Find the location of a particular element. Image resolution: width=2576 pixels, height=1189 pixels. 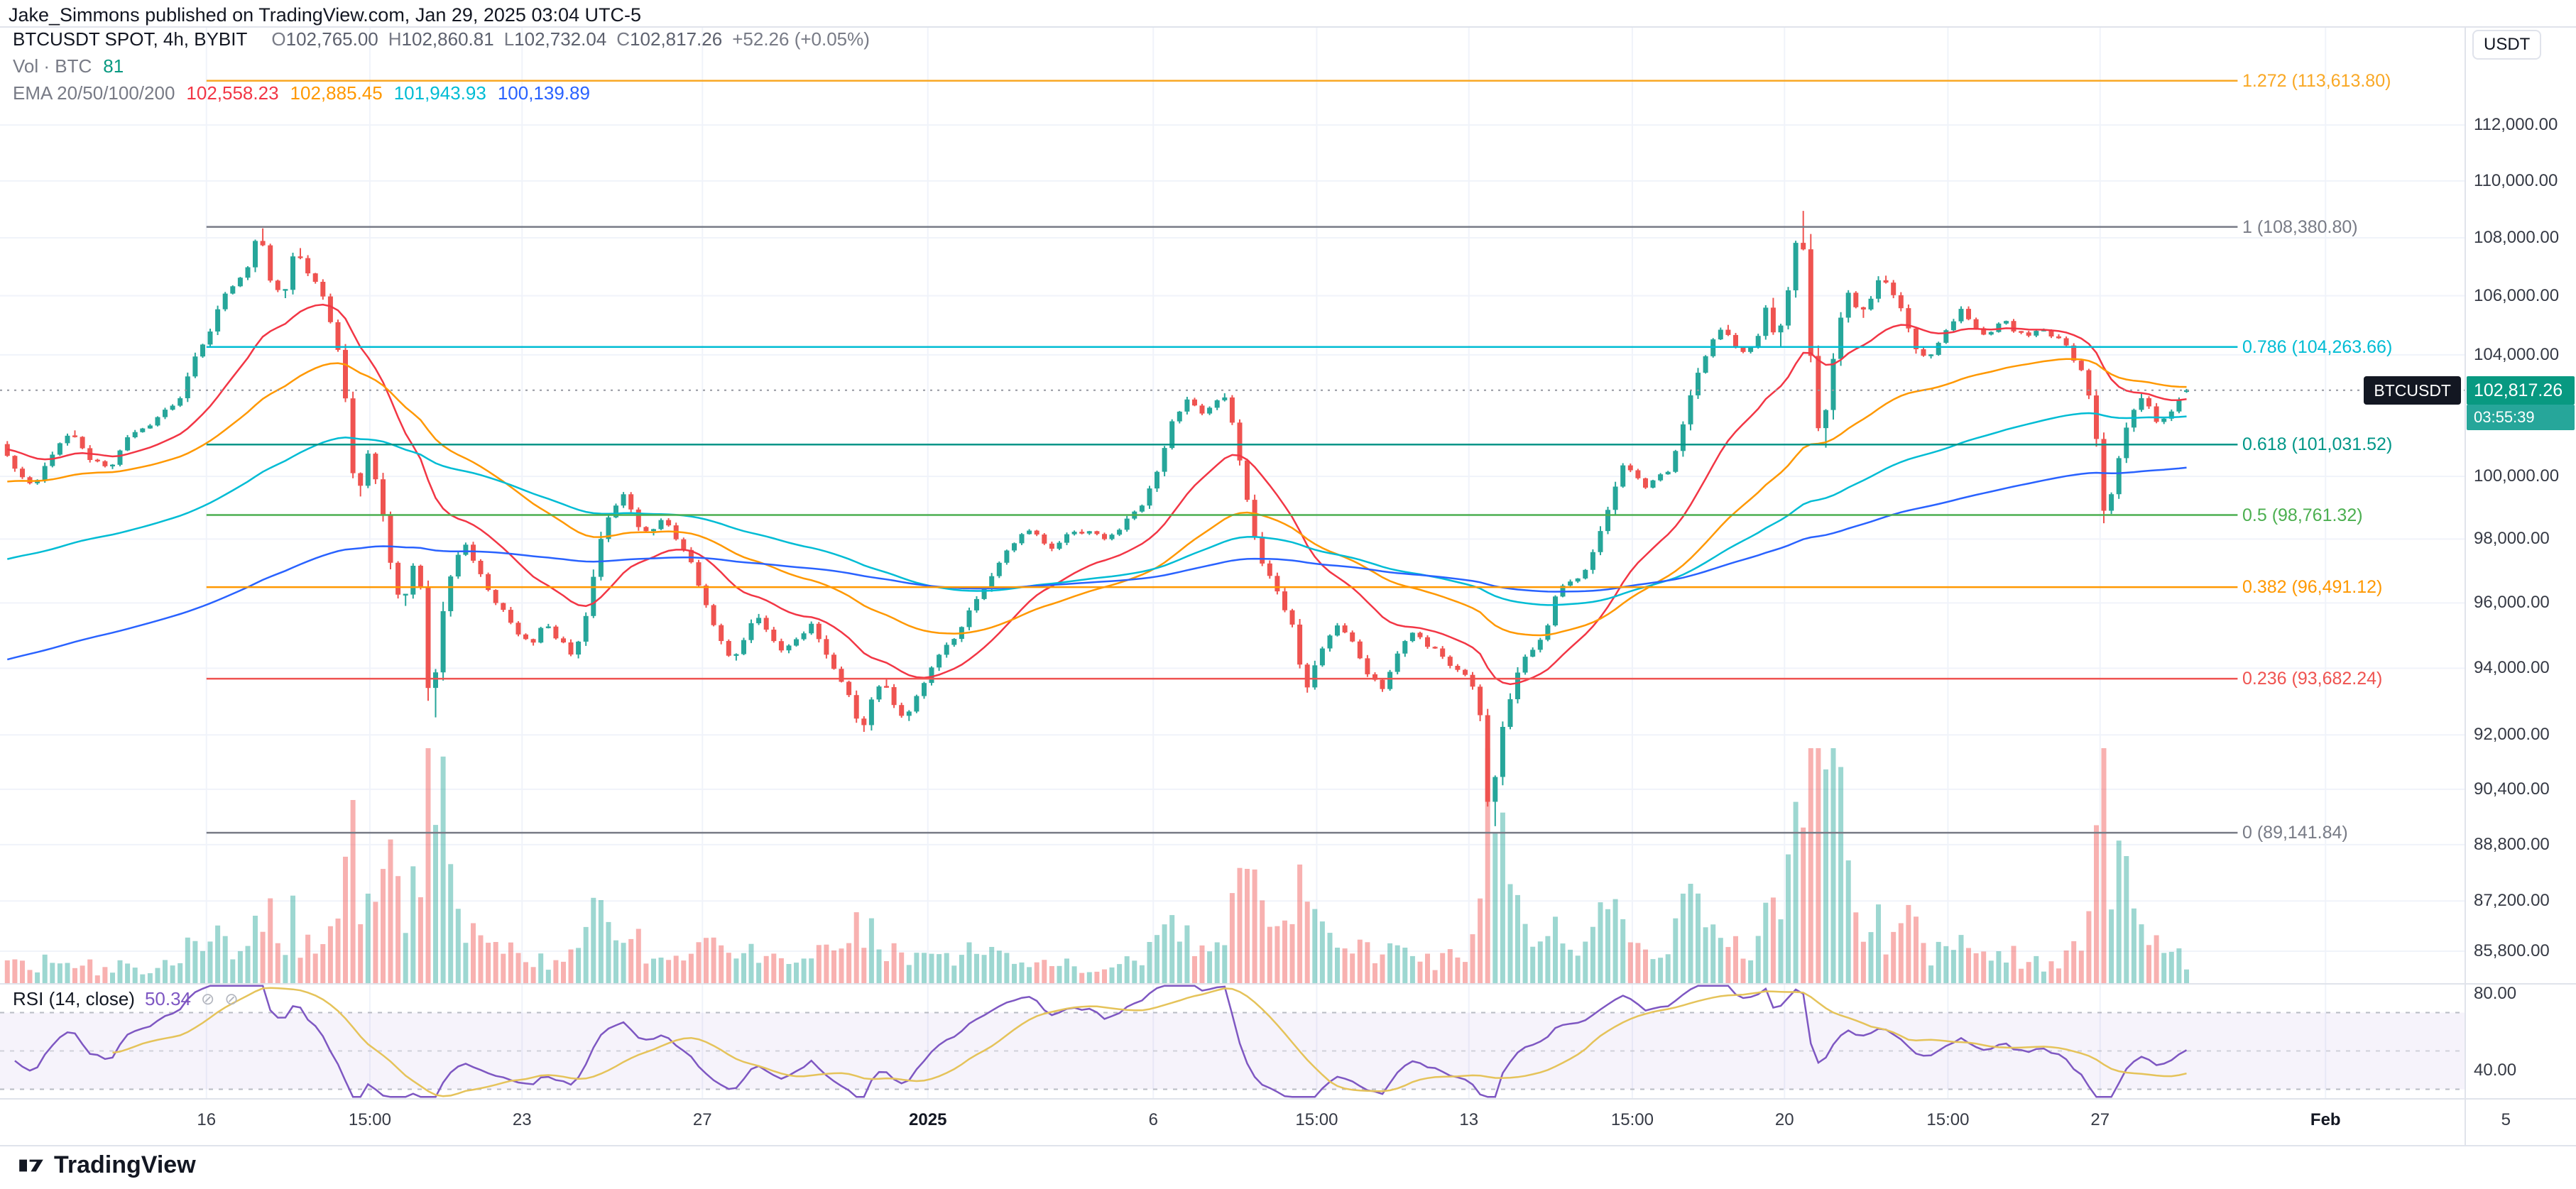

price-axis-label: 88,800.00 is located at coordinates (2512, 844).